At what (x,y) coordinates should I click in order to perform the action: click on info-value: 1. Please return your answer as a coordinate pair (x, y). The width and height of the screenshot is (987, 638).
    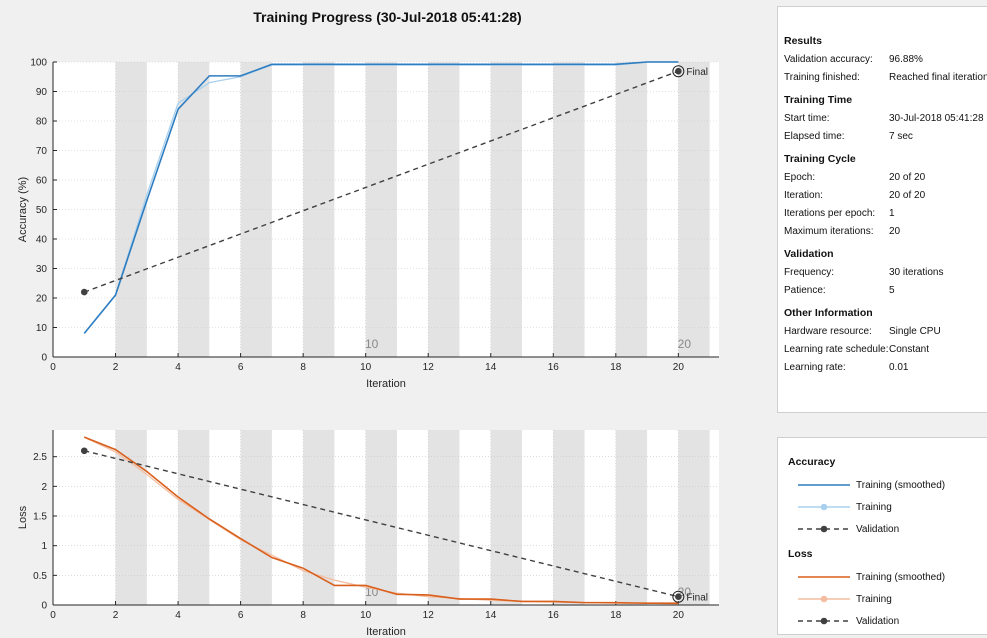
    Looking at the image, I should click on (892, 213).